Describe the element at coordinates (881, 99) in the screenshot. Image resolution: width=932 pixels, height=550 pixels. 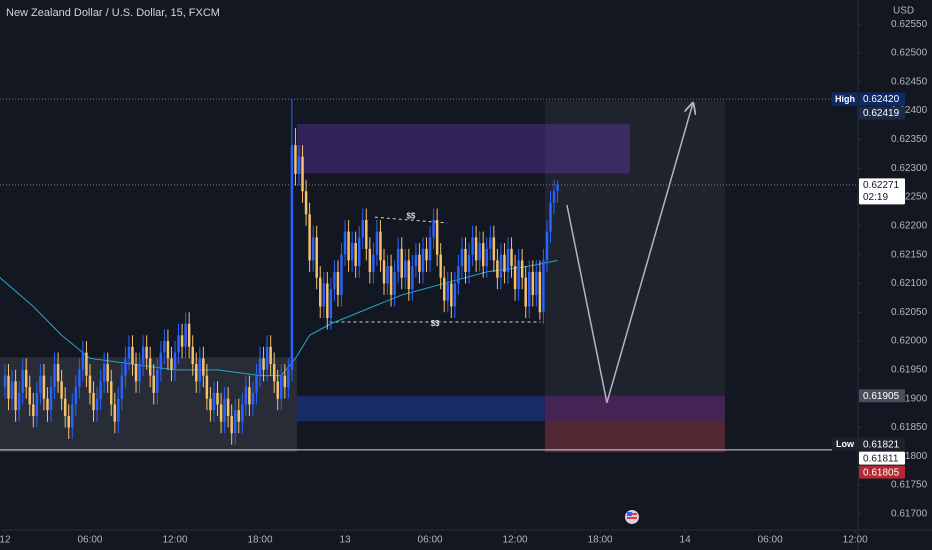
I see `price-label: 0.62420` at that location.